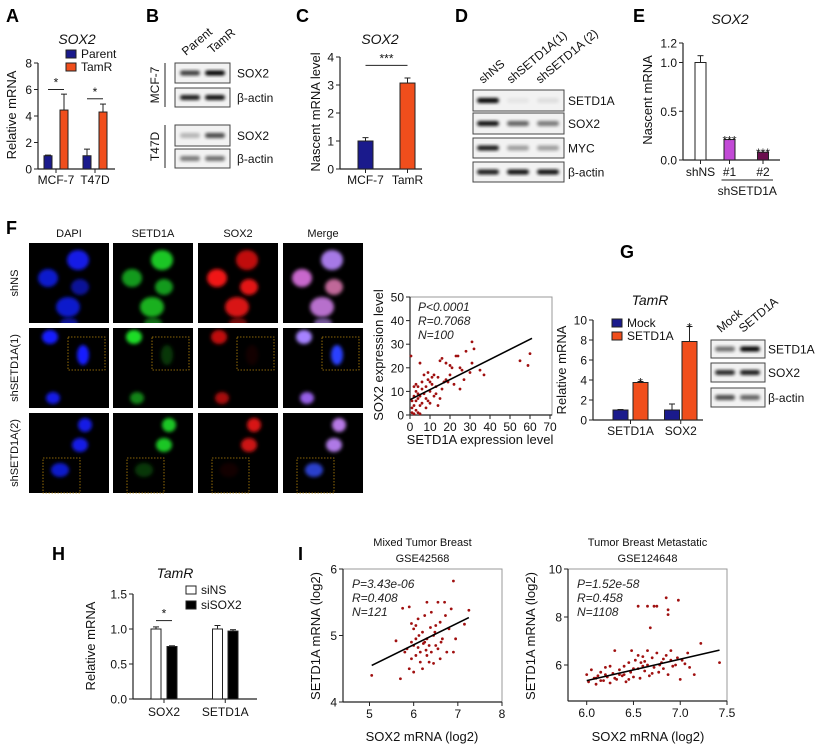  I want to click on y-tick-label: 10, so click(581, 321).